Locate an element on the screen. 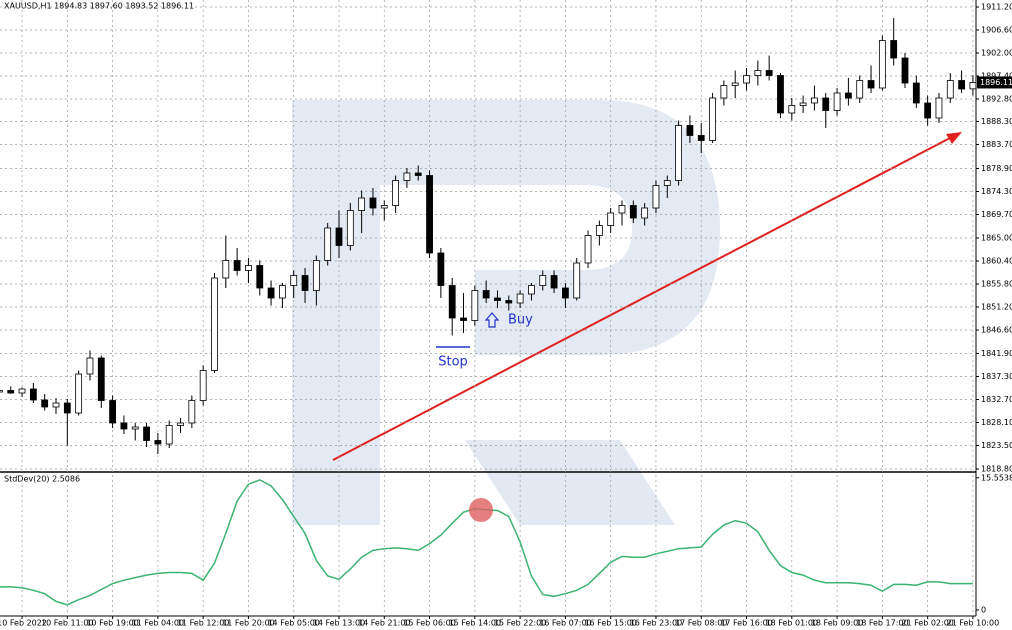 The height and width of the screenshot is (630, 1012). y-tick-label: 1828.10 is located at coordinates (996, 422).